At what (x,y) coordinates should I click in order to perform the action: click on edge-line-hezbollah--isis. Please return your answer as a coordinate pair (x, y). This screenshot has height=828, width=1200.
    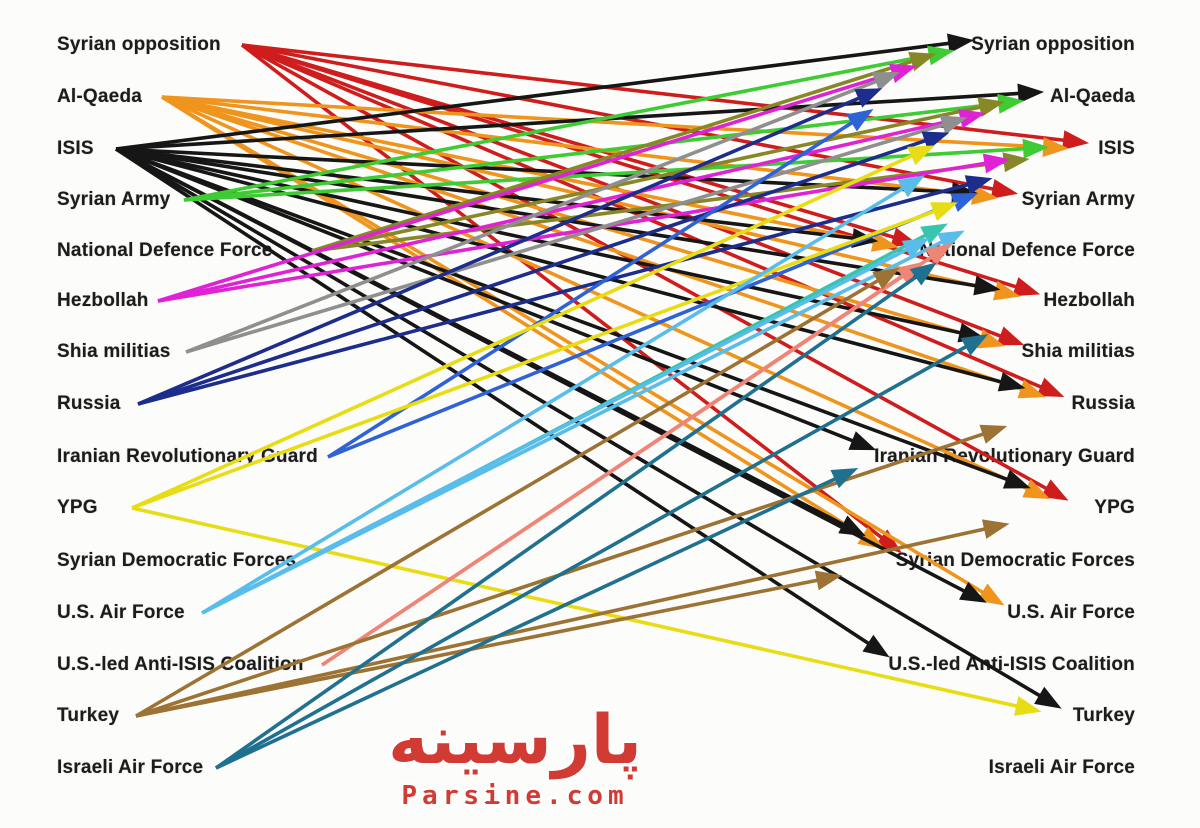
    Looking at the image, I should click on (577, 231).